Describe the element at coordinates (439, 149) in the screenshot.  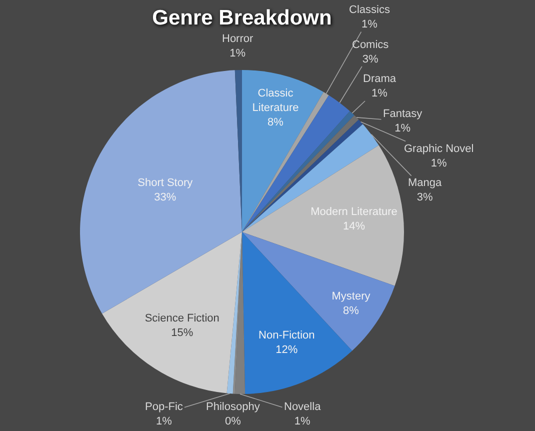
I see `slice-label: Graphic Novel` at that location.